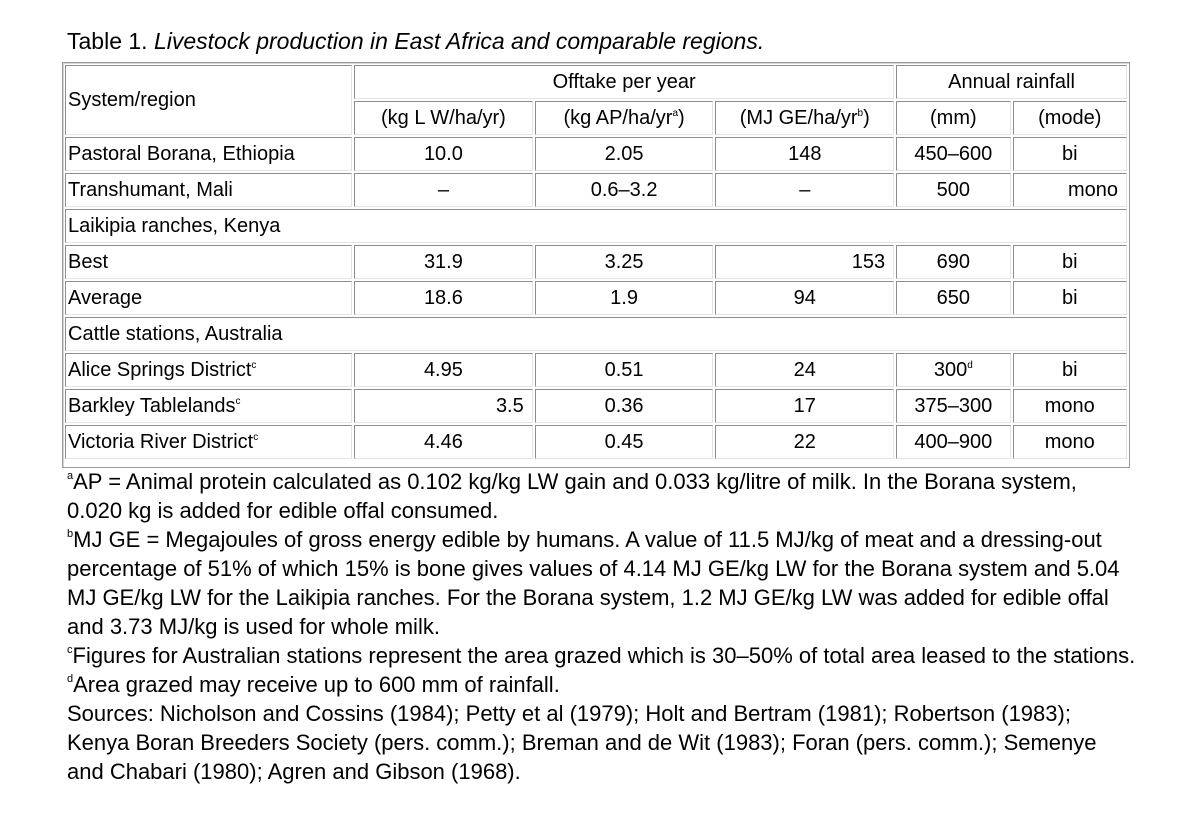 This screenshot has width=1200, height=829. What do you see at coordinates (1069, 118) in the screenshot?
I see `header-mode: (mode)` at bounding box center [1069, 118].